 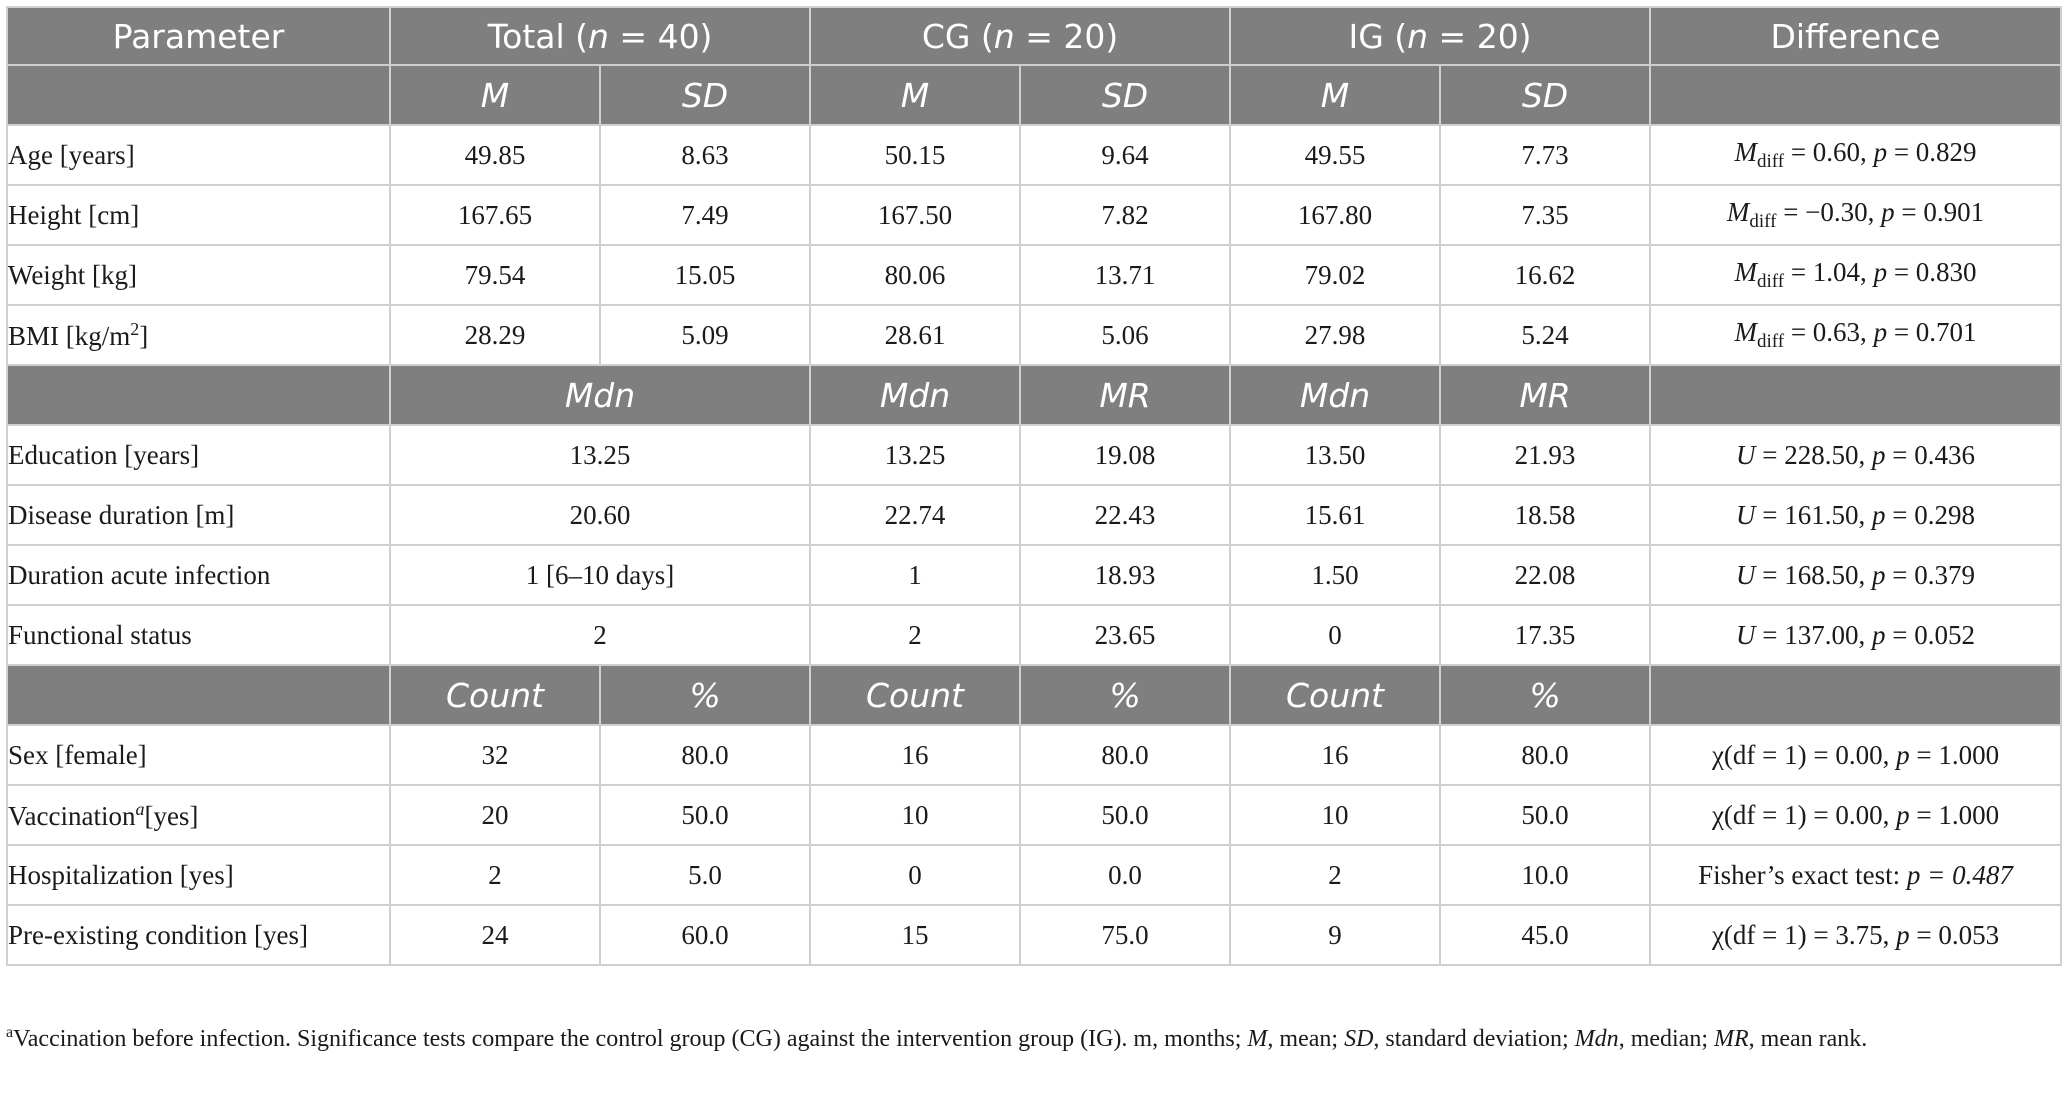 What do you see at coordinates (1814, 634) in the screenshot?
I see `diff-value: = 137.00,` at bounding box center [1814, 634].